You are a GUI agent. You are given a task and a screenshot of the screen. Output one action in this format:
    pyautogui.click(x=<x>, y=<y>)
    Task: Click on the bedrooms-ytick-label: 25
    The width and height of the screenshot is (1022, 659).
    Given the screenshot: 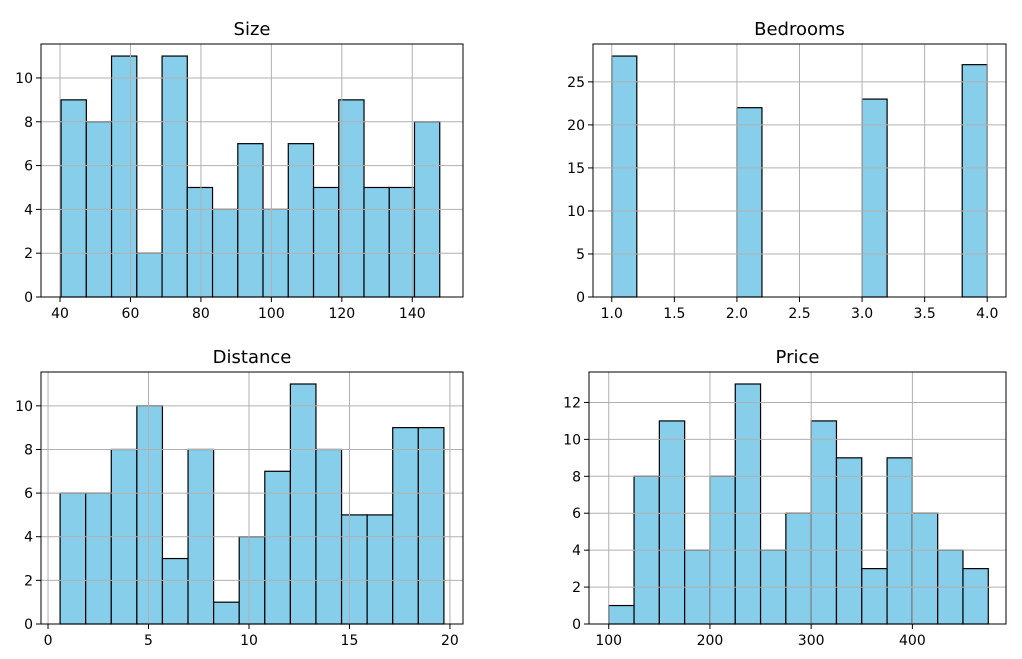 What is the action you would take?
    pyautogui.click(x=576, y=83)
    